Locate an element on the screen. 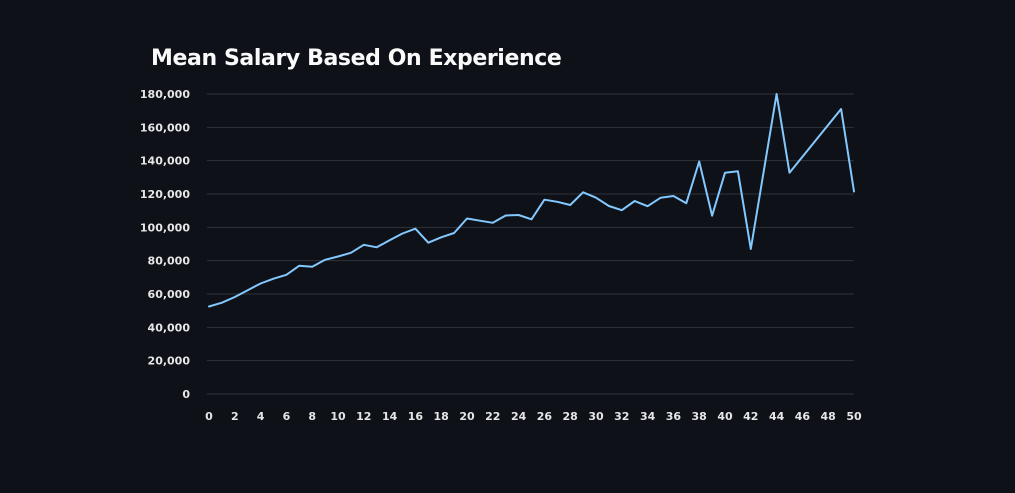  x-tick-label: 42 is located at coordinates (750, 416).